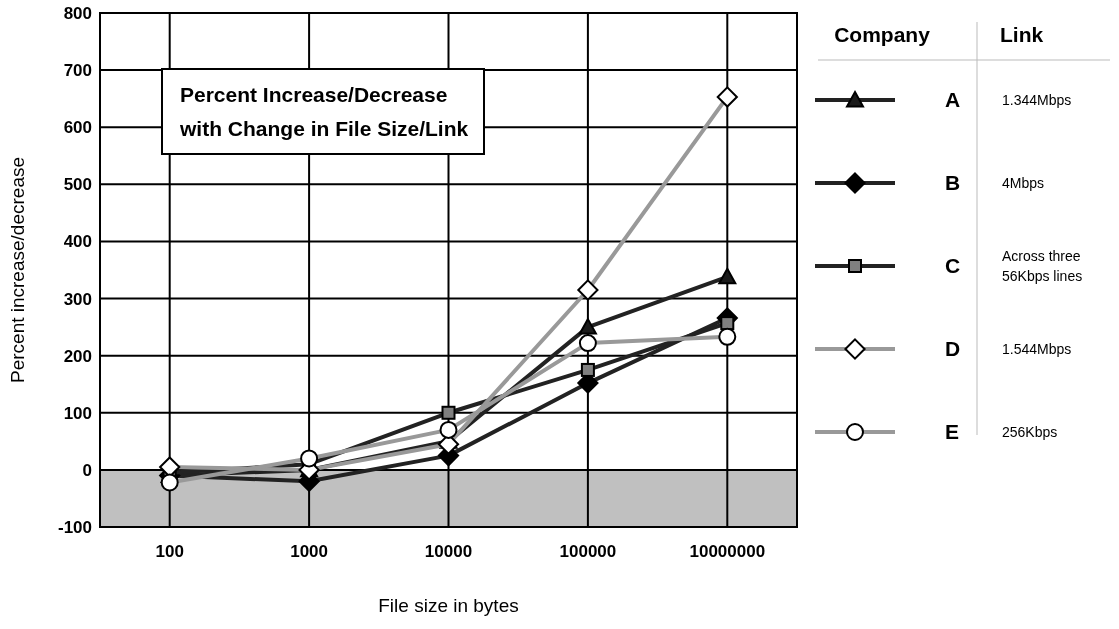 The image size is (1119, 629). Describe the element at coordinates (1022, 34) in the screenshot. I see `text: Link` at that location.